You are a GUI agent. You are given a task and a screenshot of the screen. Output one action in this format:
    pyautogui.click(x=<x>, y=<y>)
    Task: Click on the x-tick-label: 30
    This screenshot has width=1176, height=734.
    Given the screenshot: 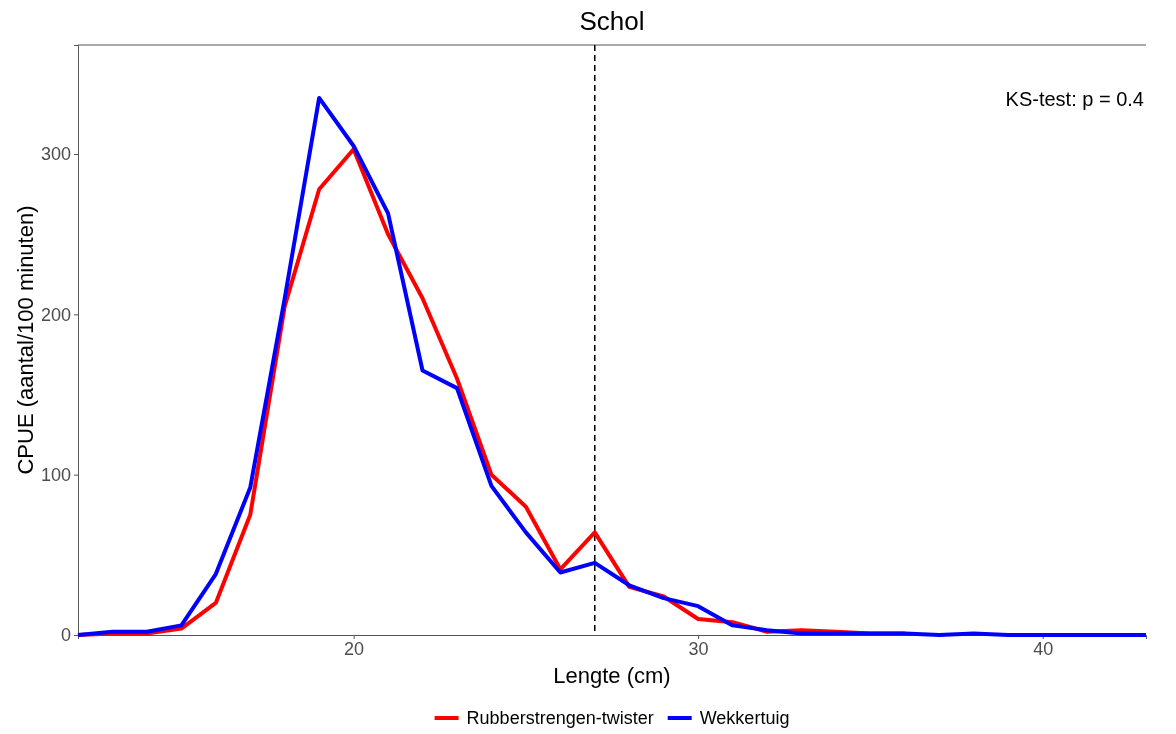 What is the action you would take?
    pyautogui.click(x=698, y=648)
    